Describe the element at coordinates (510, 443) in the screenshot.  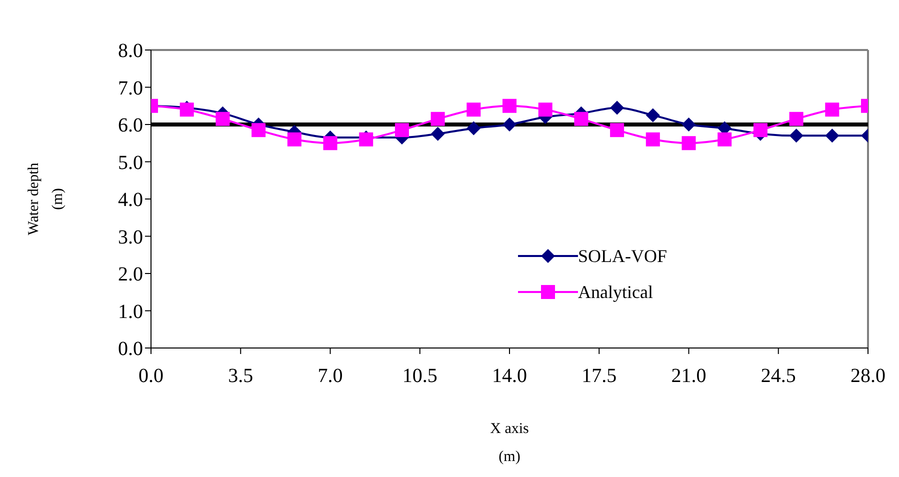
I see `x-axis-title: X axis (m)` at that location.